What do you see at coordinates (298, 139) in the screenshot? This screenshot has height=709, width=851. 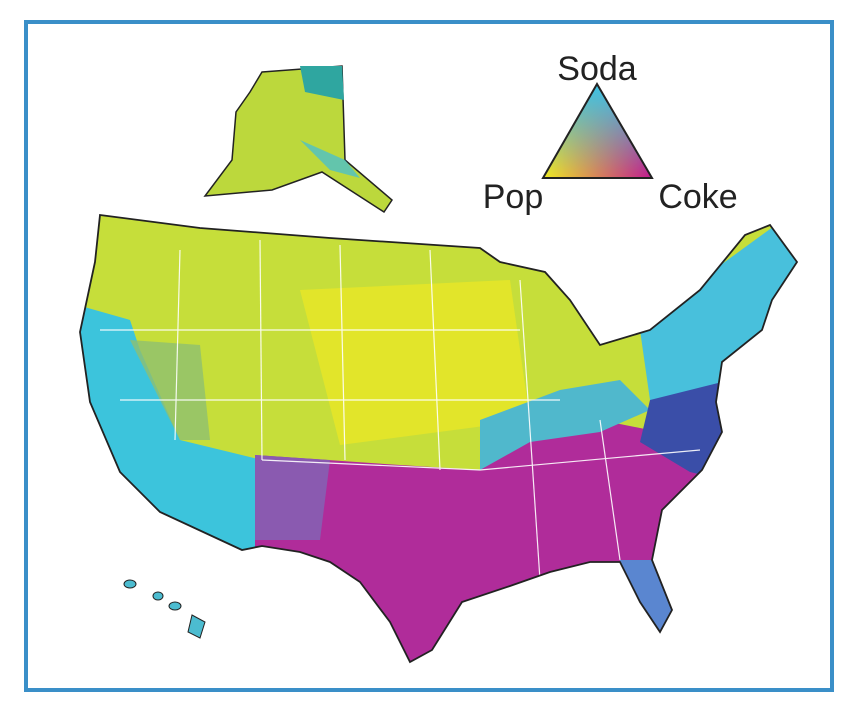 I see `alaska` at bounding box center [298, 139].